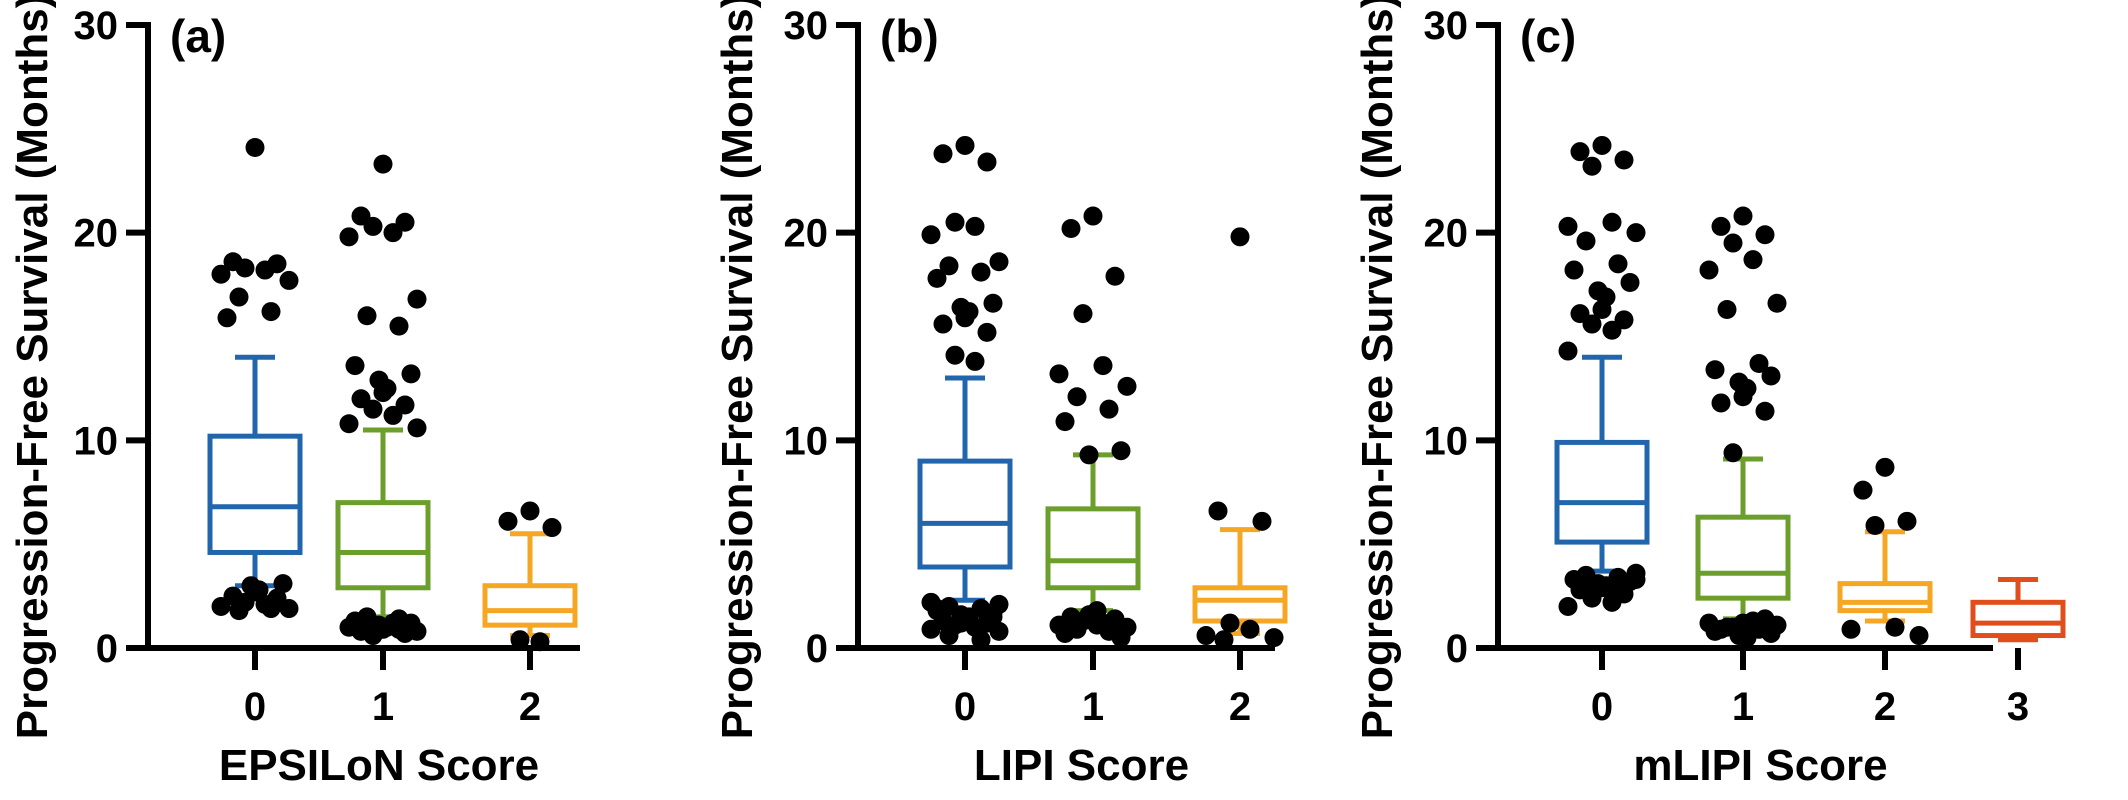 The image size is (2128, 800). What do you see at coordinates (198, 36) in the screenshot?
I see `panel-label: (a)` at bounding box center [198, 36].